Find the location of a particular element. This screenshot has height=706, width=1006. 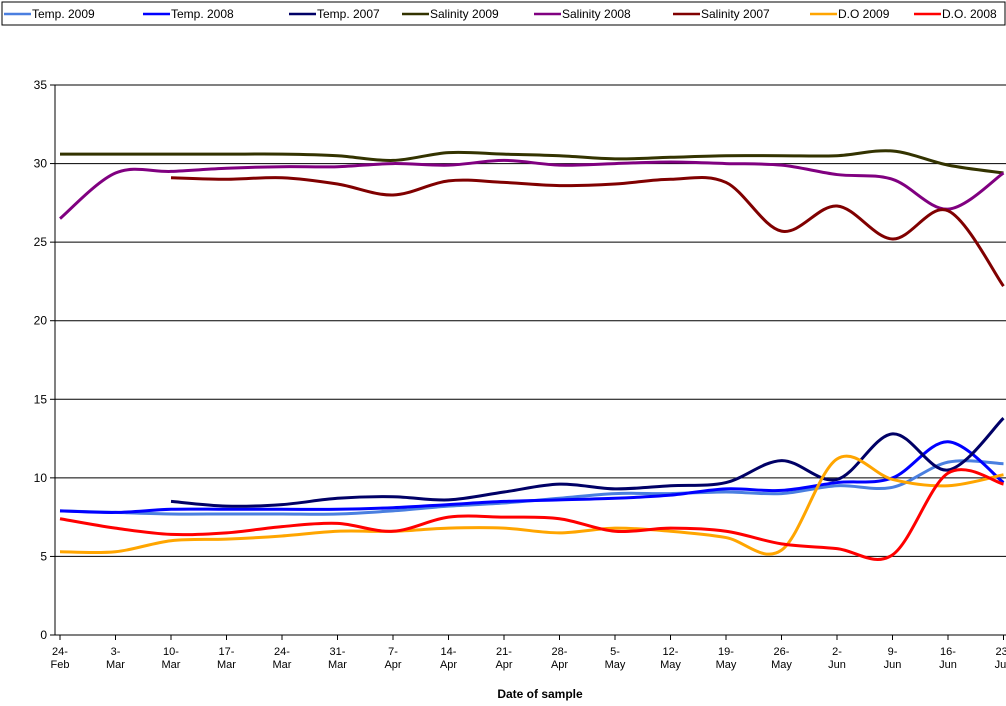

legend-label: Salinity 2009 is located at coordinates (464, 14).